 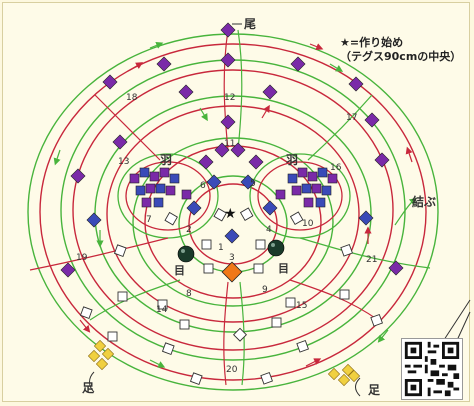 What do you see at coordinates (232, 258) in the screenshot?
I see `step-number: 3` at bounding box center [232, 258].